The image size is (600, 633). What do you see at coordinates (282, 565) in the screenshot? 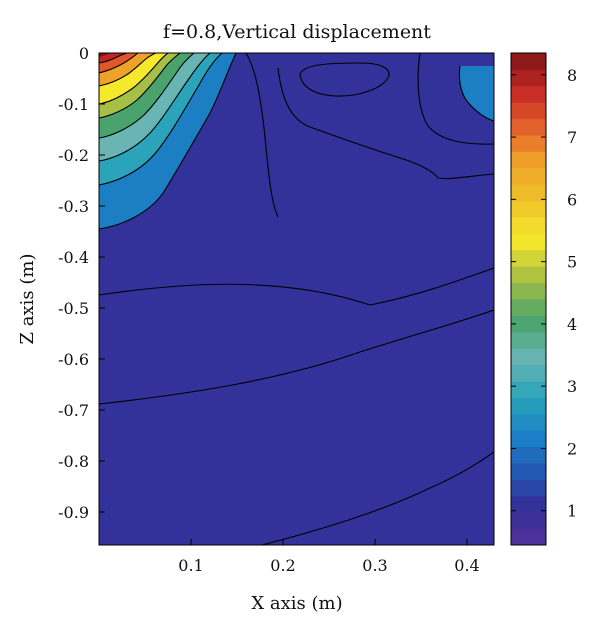
I see `x-tick-label: 0.2` at bounding box center [282, 565].